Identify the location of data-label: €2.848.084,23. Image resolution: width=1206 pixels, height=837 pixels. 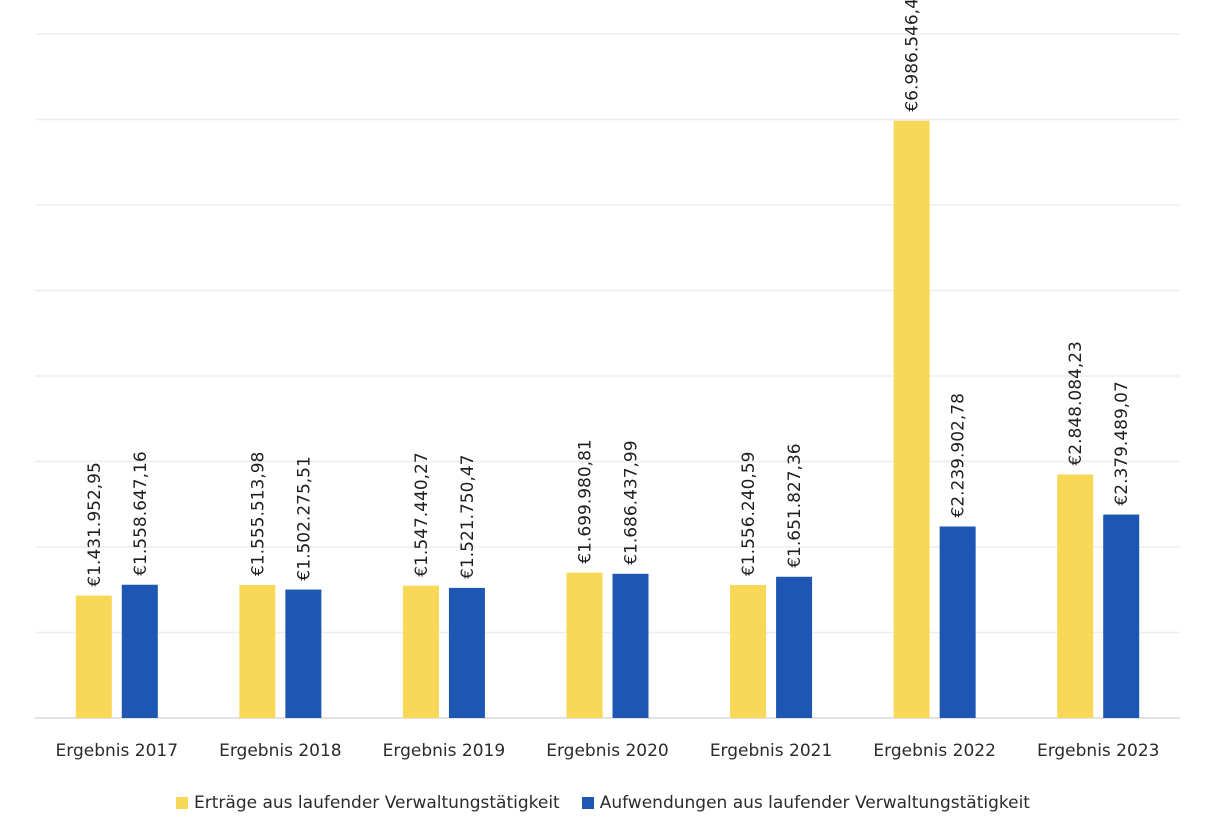
(1076, 403).